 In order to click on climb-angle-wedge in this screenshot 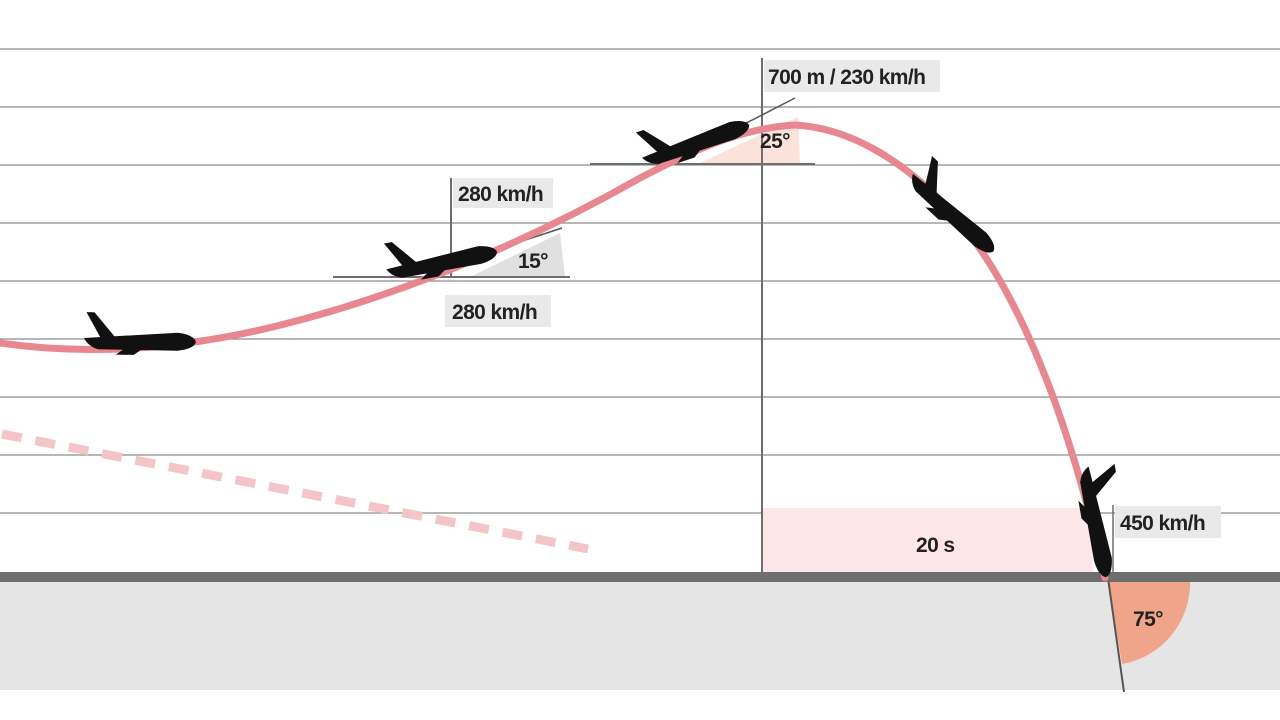, I will do `click(517, 255)`.